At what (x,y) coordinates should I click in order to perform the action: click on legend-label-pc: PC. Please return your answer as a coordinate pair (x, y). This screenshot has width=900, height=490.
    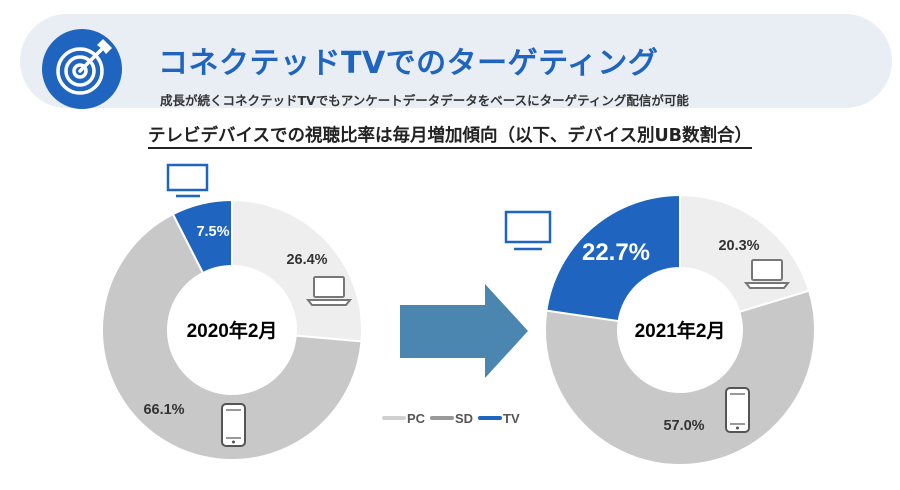
    Looking at the image, I should click on (416, 418).